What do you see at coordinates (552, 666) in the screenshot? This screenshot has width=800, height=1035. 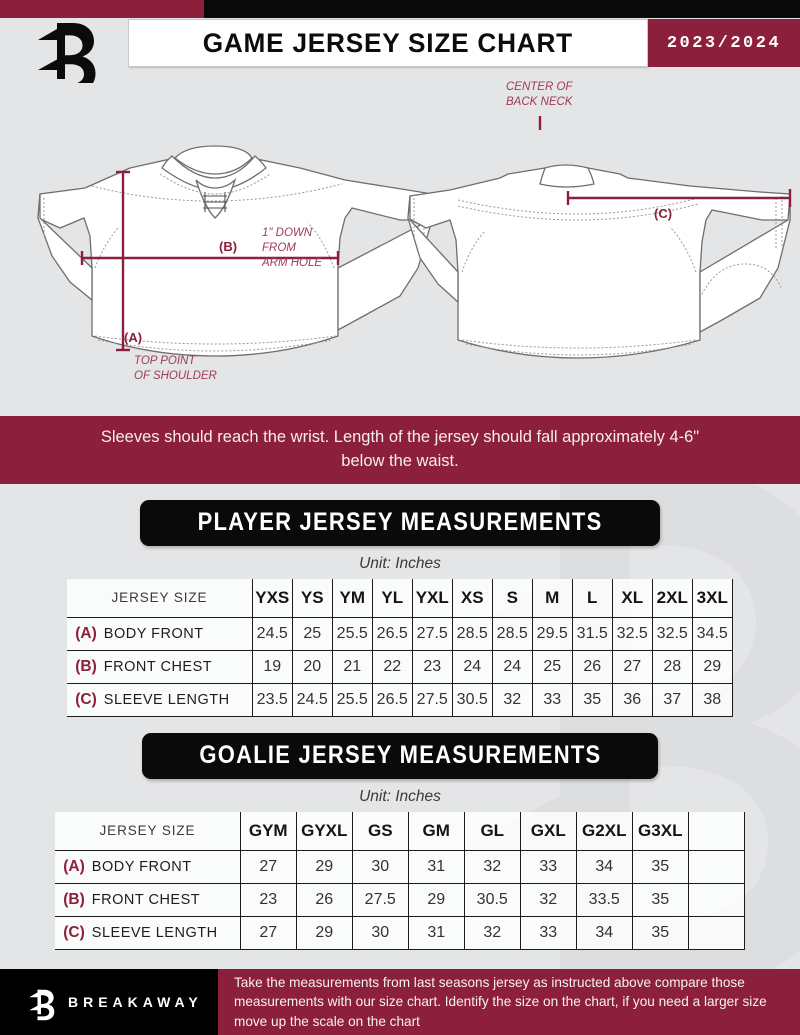 I see `measurement-cell: 25` at bounding box center [552, 666].